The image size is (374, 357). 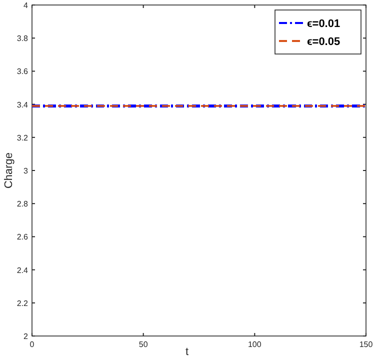 What do you see at coordinates (32, 344) in the screenshot?
I see `x-tick-label: 0` at bounding box center [32, 344].